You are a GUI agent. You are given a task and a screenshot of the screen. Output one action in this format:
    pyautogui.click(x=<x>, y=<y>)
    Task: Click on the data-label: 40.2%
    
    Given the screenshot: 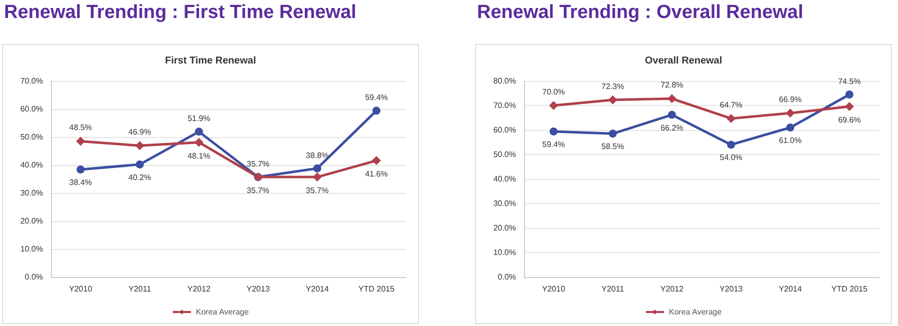 What is the action you would take?
    pyautogui.click(x=140, y=177)
    